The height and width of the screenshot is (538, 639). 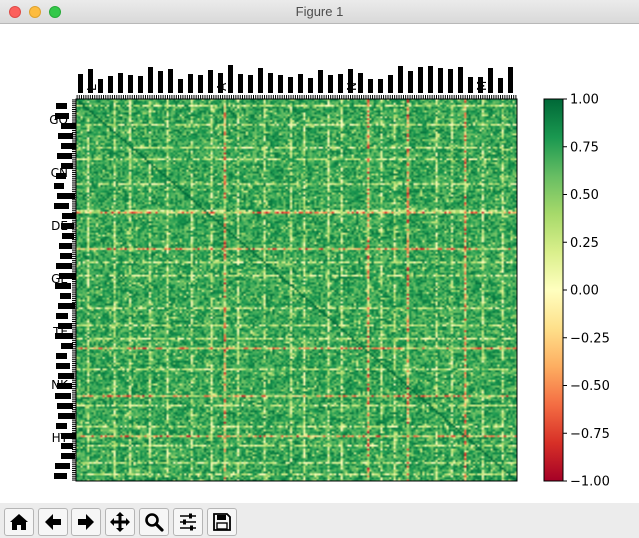 What do you see at coordinates (35, 12) in the screenshot?
I see `minimize-window-button` at bounding box center [35, 12].